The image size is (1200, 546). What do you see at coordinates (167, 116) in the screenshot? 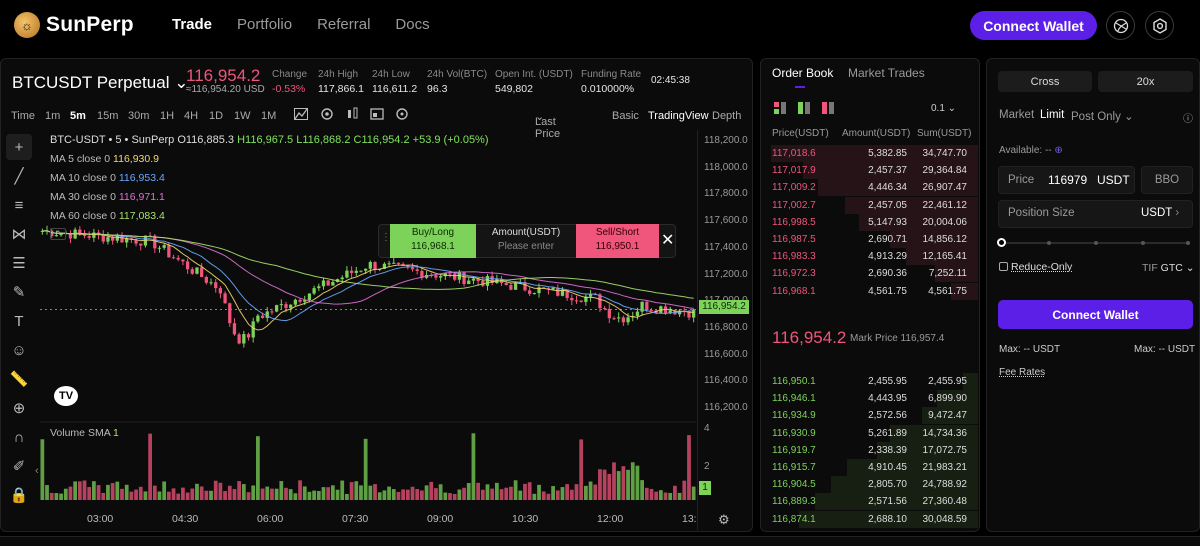
I see `interval-1h: 1H` at bounding box center [167, 116].